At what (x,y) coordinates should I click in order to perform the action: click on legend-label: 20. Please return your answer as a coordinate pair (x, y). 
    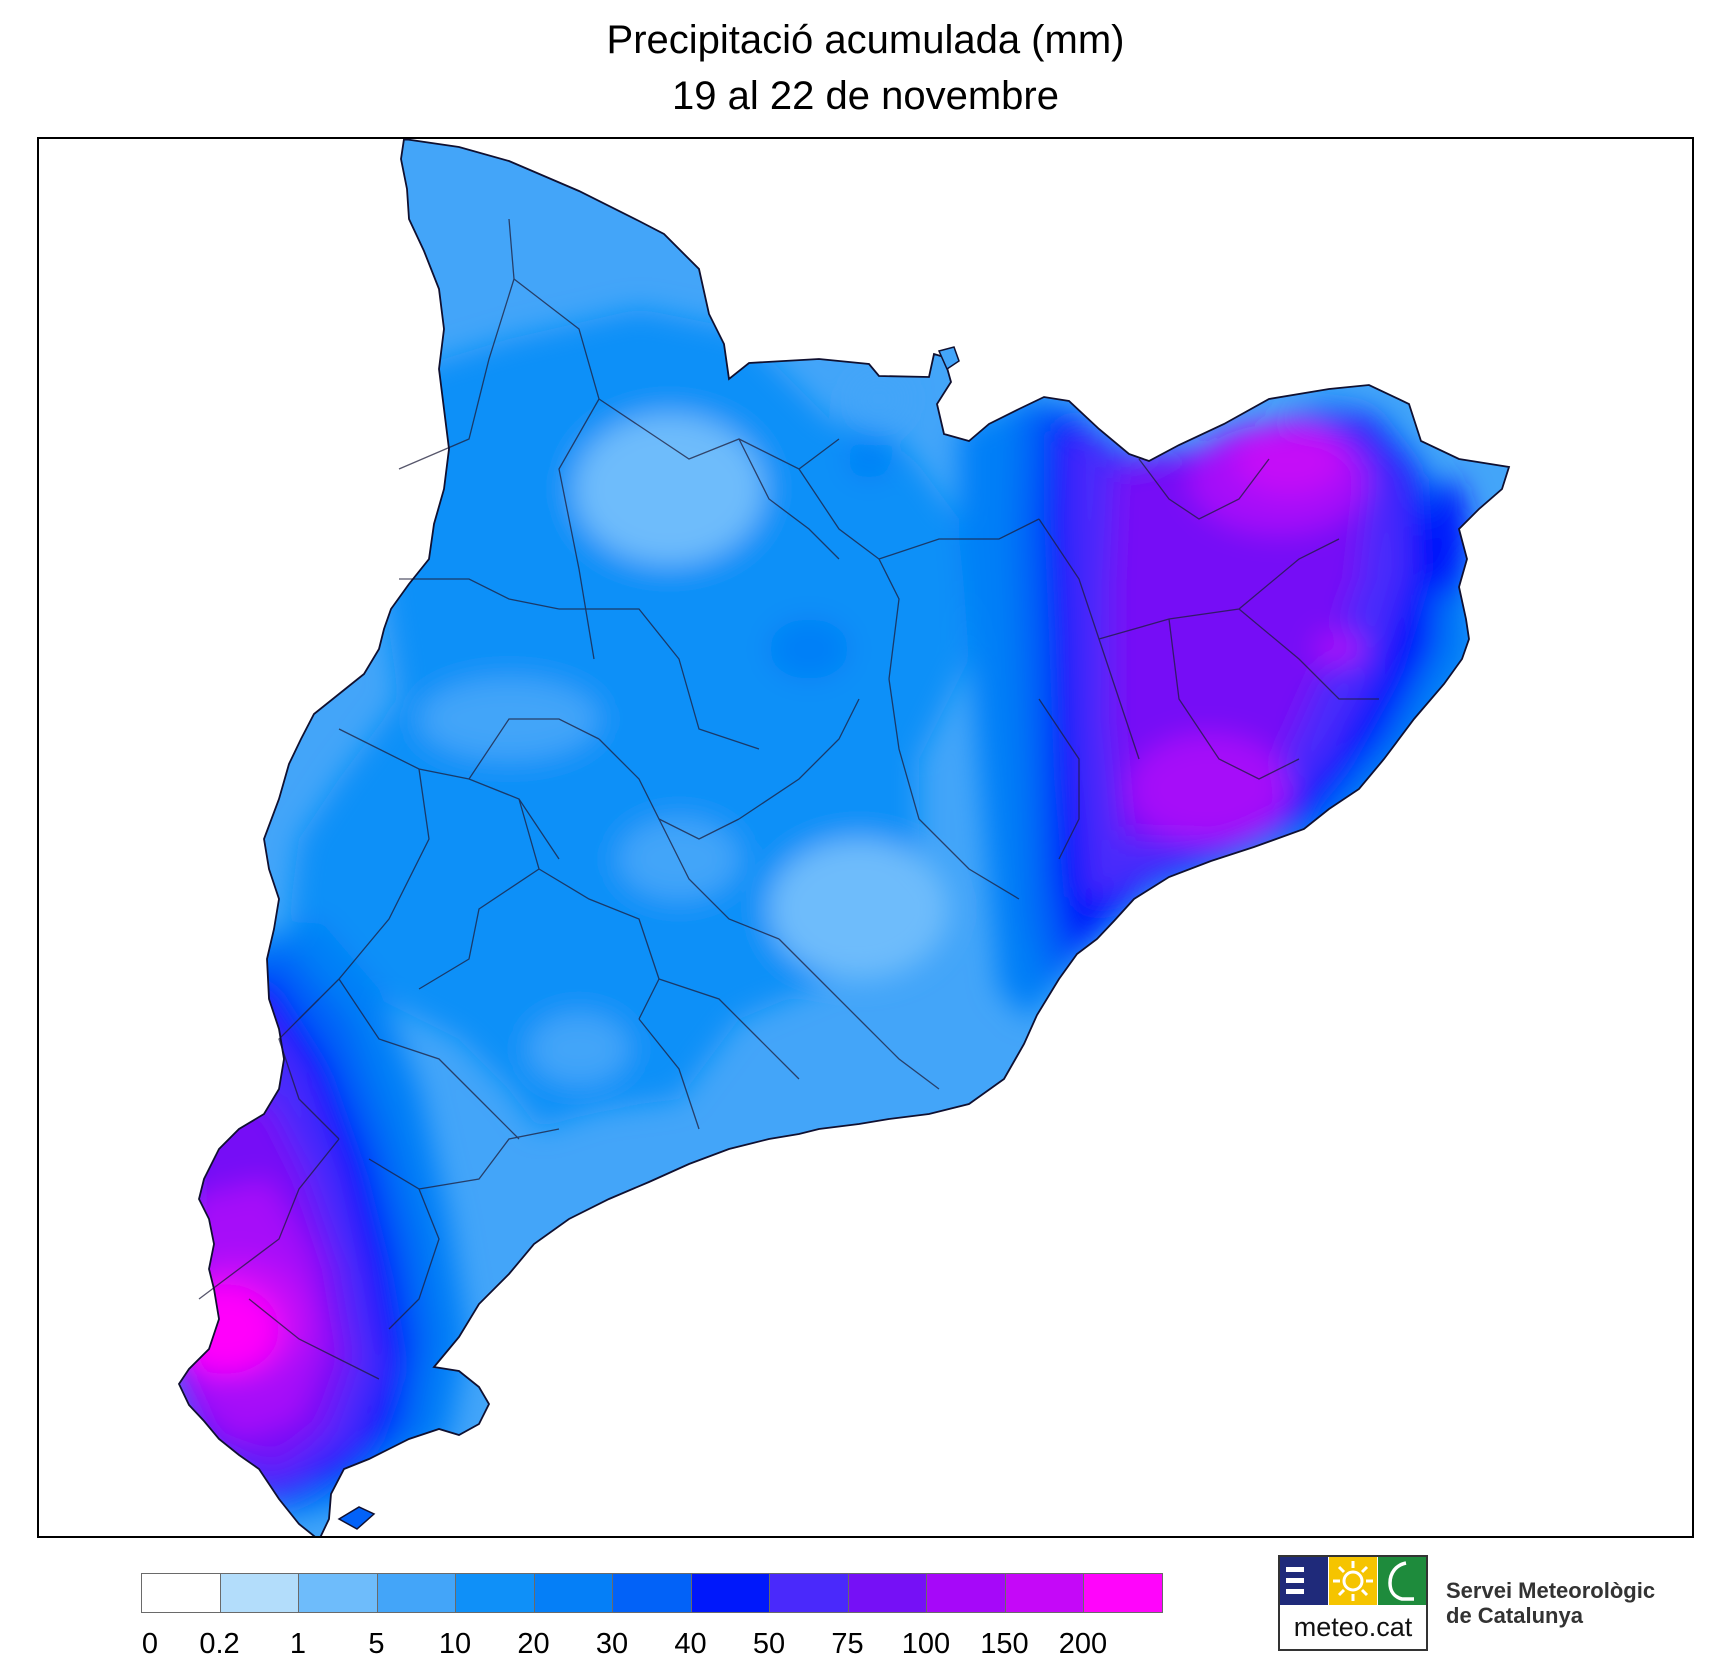
    Looking at the image, I should click on (533, 1644).